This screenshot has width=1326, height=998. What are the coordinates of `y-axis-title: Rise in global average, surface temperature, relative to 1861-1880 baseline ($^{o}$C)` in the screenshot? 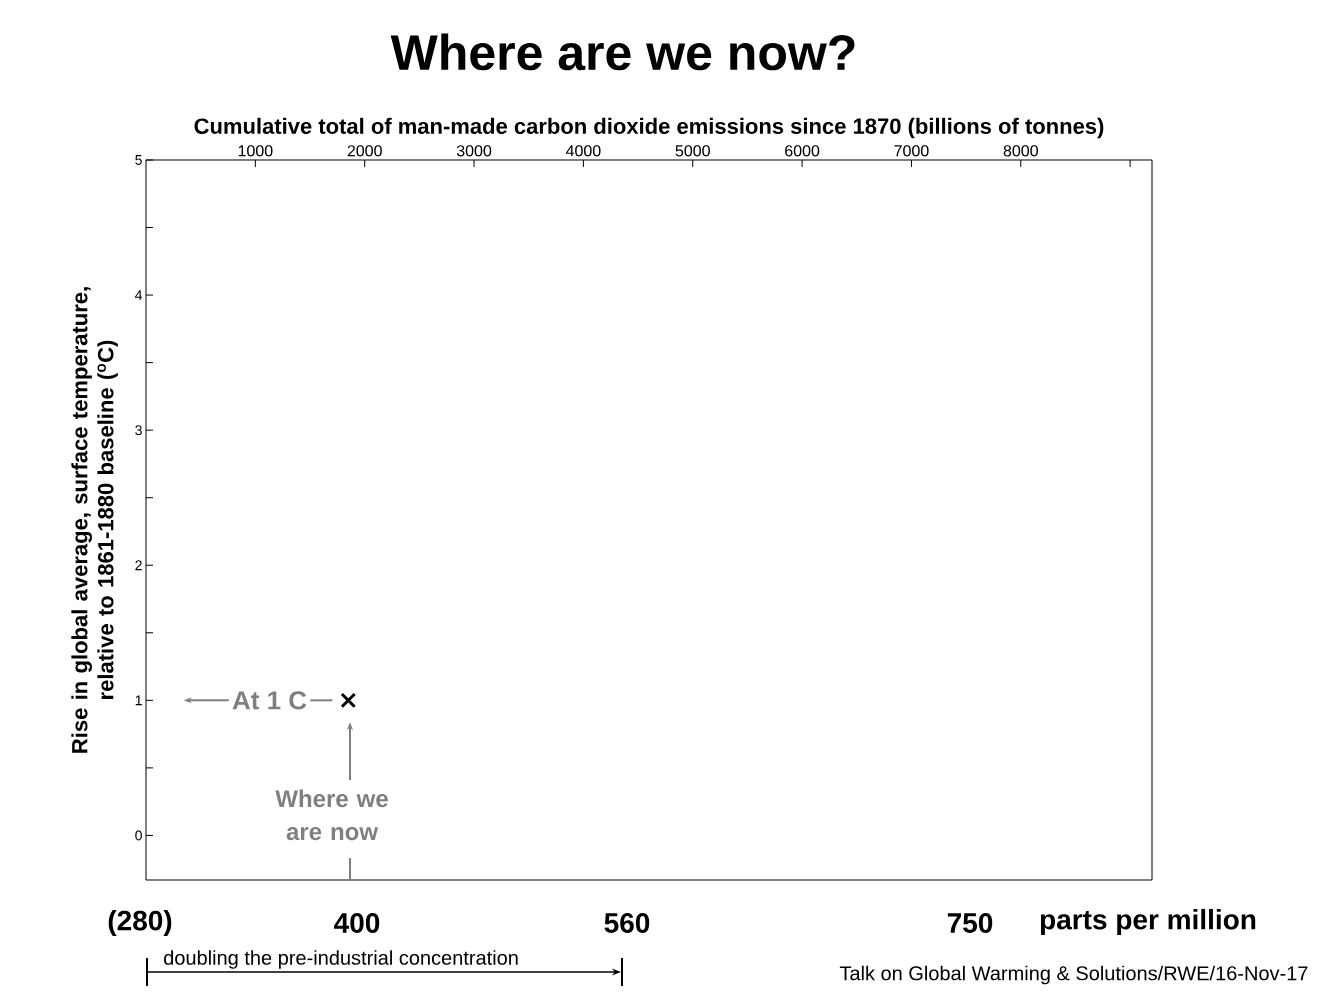 It's located at (94, 520).